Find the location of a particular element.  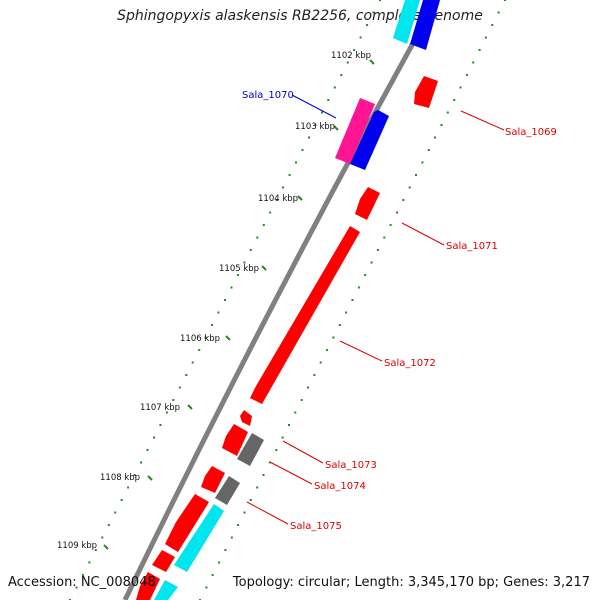

gene-label-sala-1071: Sala_1071 is located at coordinates (472, 246).